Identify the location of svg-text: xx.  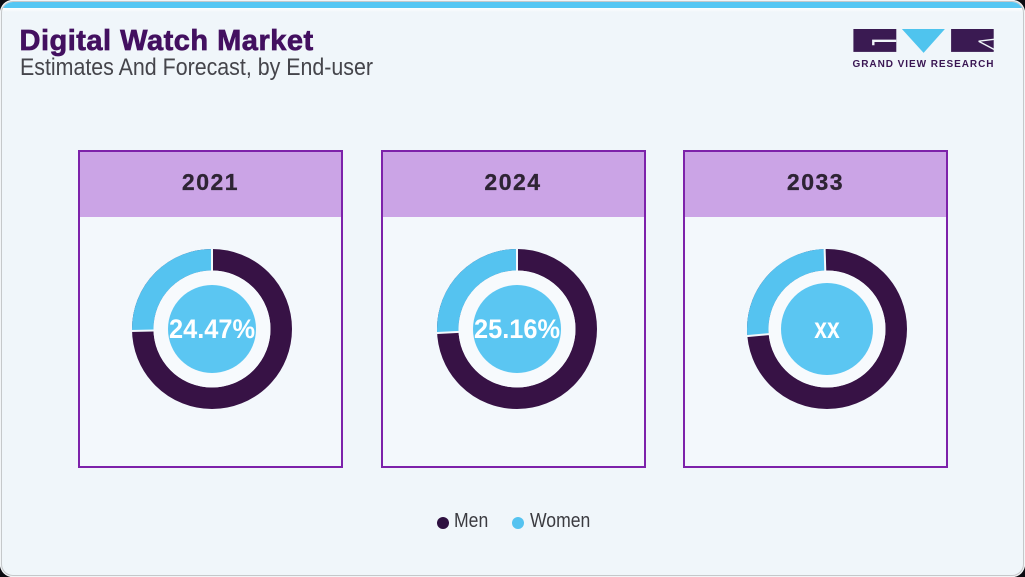
(827, 328).